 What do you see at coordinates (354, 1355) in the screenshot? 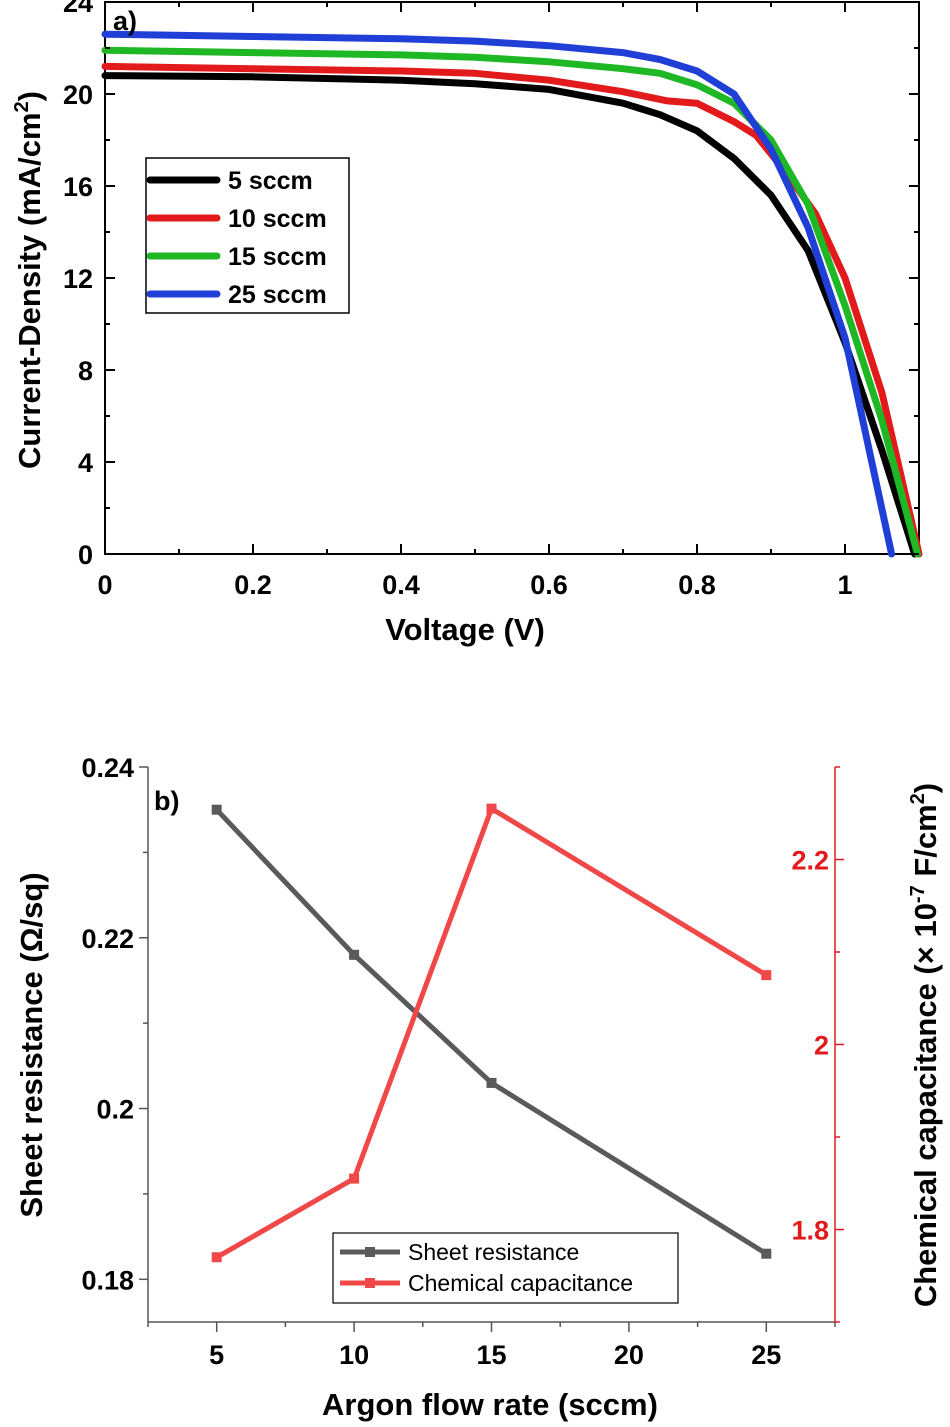
I see `chart-b-x-tick-label: 10` at bounding box center [354, 1355].